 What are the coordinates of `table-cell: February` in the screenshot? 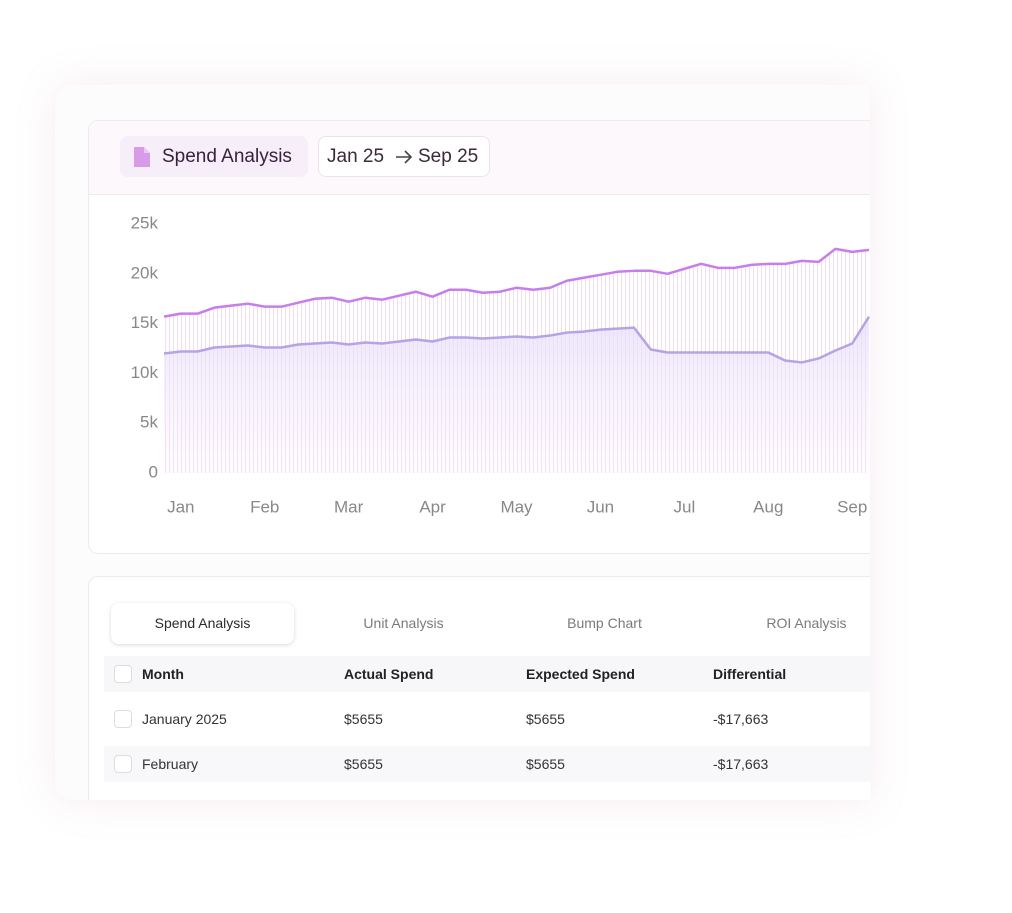 It's located at (170, 764).